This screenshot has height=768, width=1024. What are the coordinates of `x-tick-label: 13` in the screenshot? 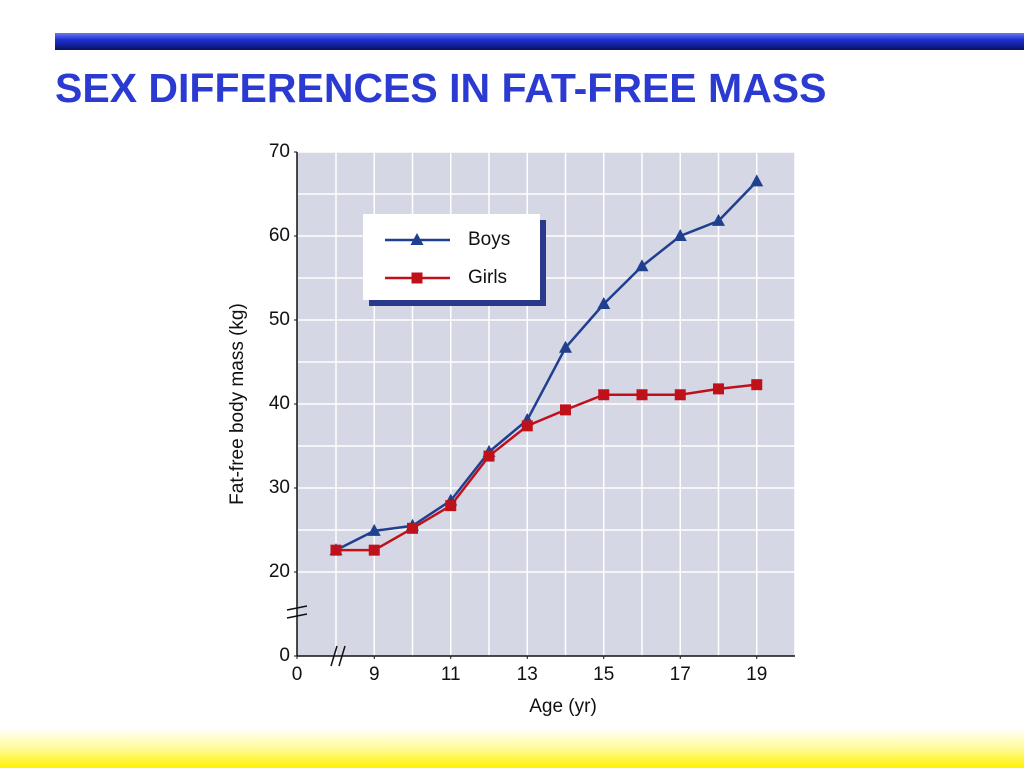 It's located at (527, 674).